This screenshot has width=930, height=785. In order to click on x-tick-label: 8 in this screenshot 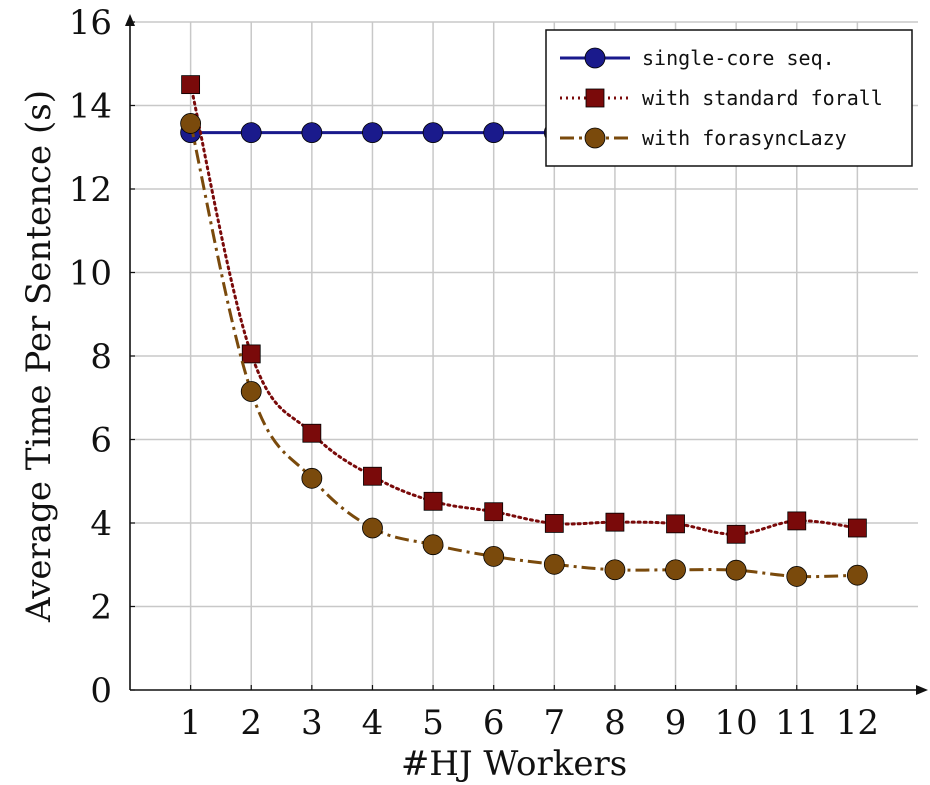, I will do `click(615, 723)`.